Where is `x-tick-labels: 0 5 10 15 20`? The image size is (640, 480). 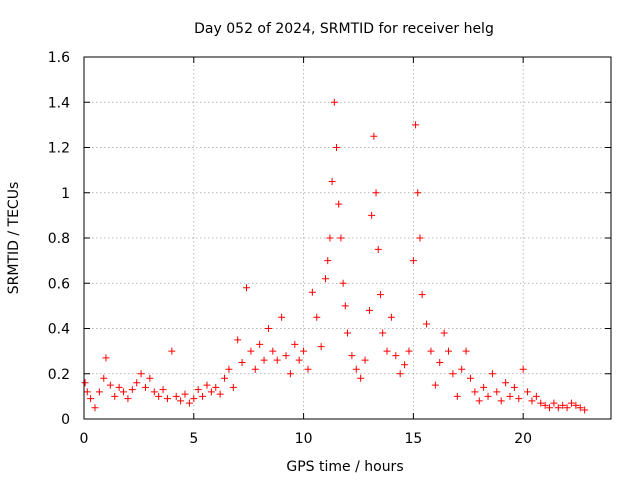
x-tick-labels: 0 5 10 15 20 is located at coordinates (306, 439).